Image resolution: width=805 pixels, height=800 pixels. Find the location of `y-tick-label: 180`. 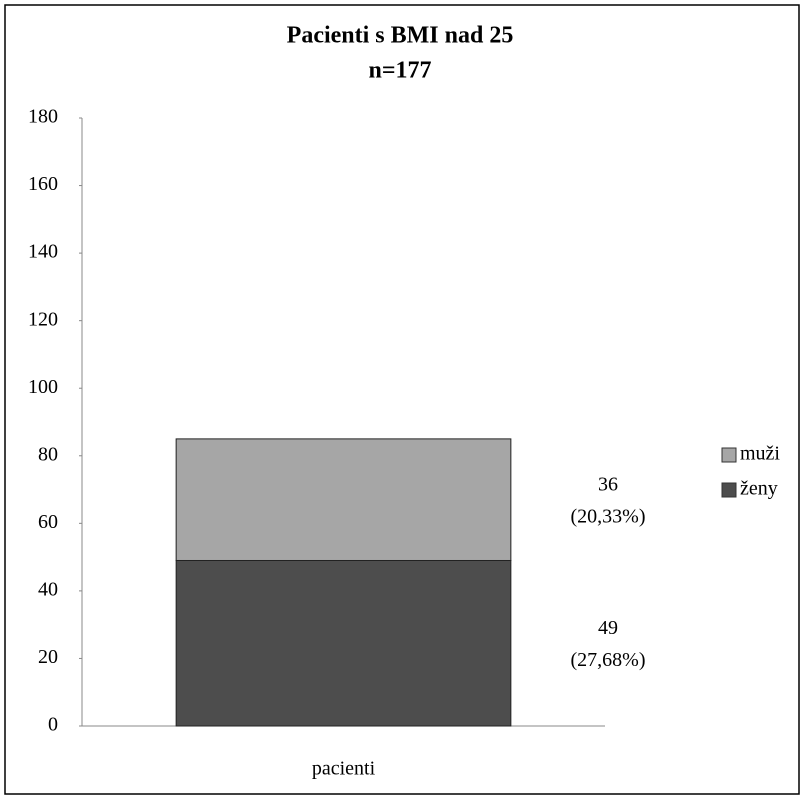

y-tick-label: 180 is located at coordinates (43, 117).